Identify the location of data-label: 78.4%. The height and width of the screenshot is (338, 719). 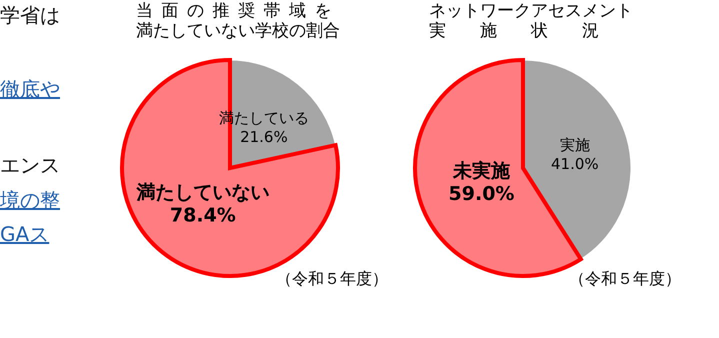
(203, 215).